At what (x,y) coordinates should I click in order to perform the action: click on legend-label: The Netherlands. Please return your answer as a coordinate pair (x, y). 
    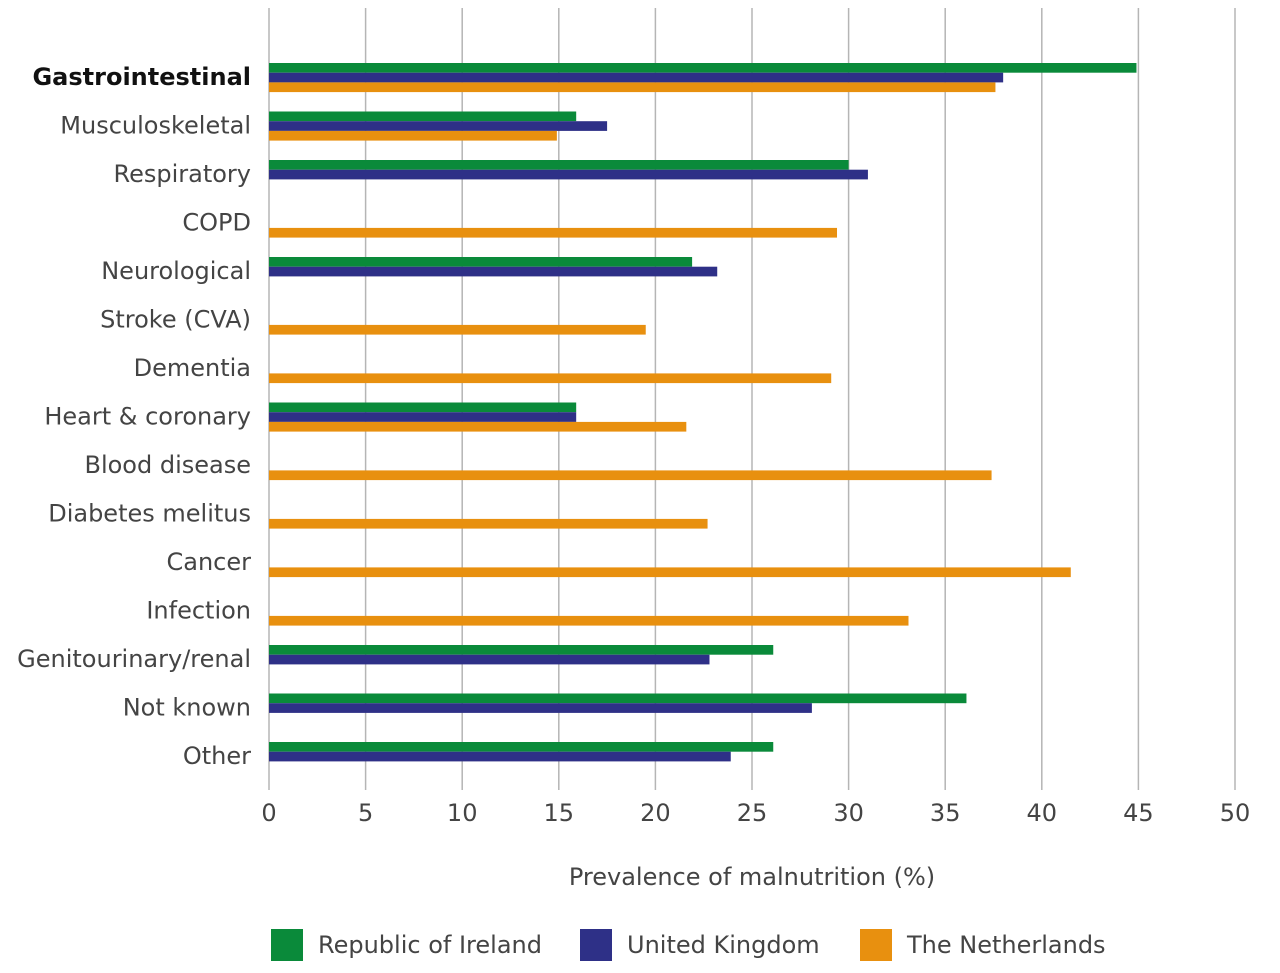
    Looking at the image, I should click on (1006, 945).